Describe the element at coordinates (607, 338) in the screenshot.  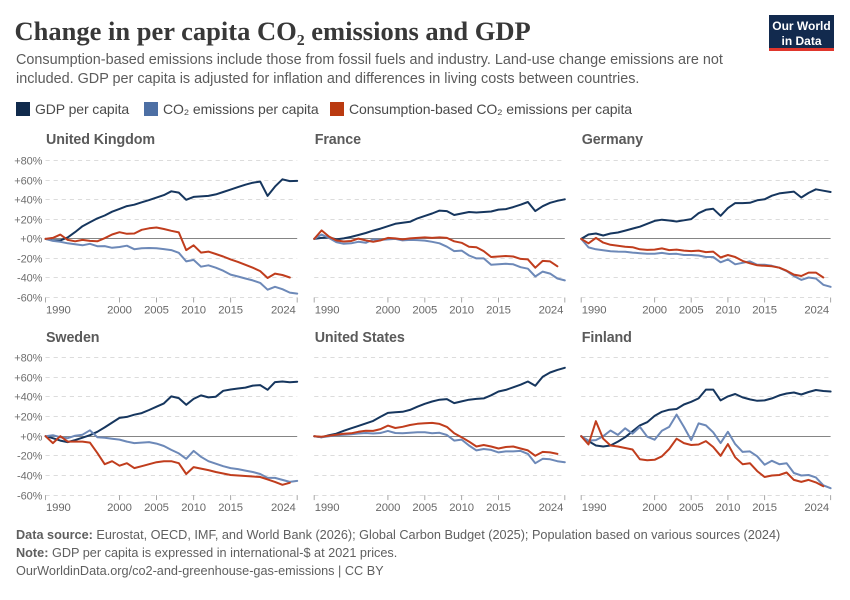
I see `svg-text: Finland` at that location.